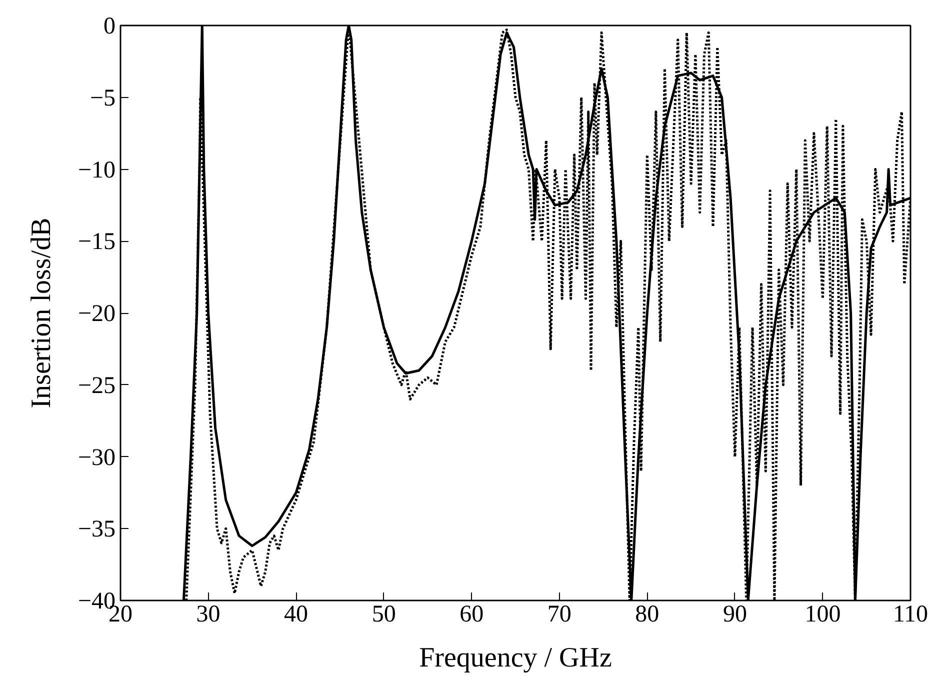 This screenshot has width=943, height=697. Describe the element at coordinates (384, 615) in the screenshot. I see `x-tick-label: 50` at that location.